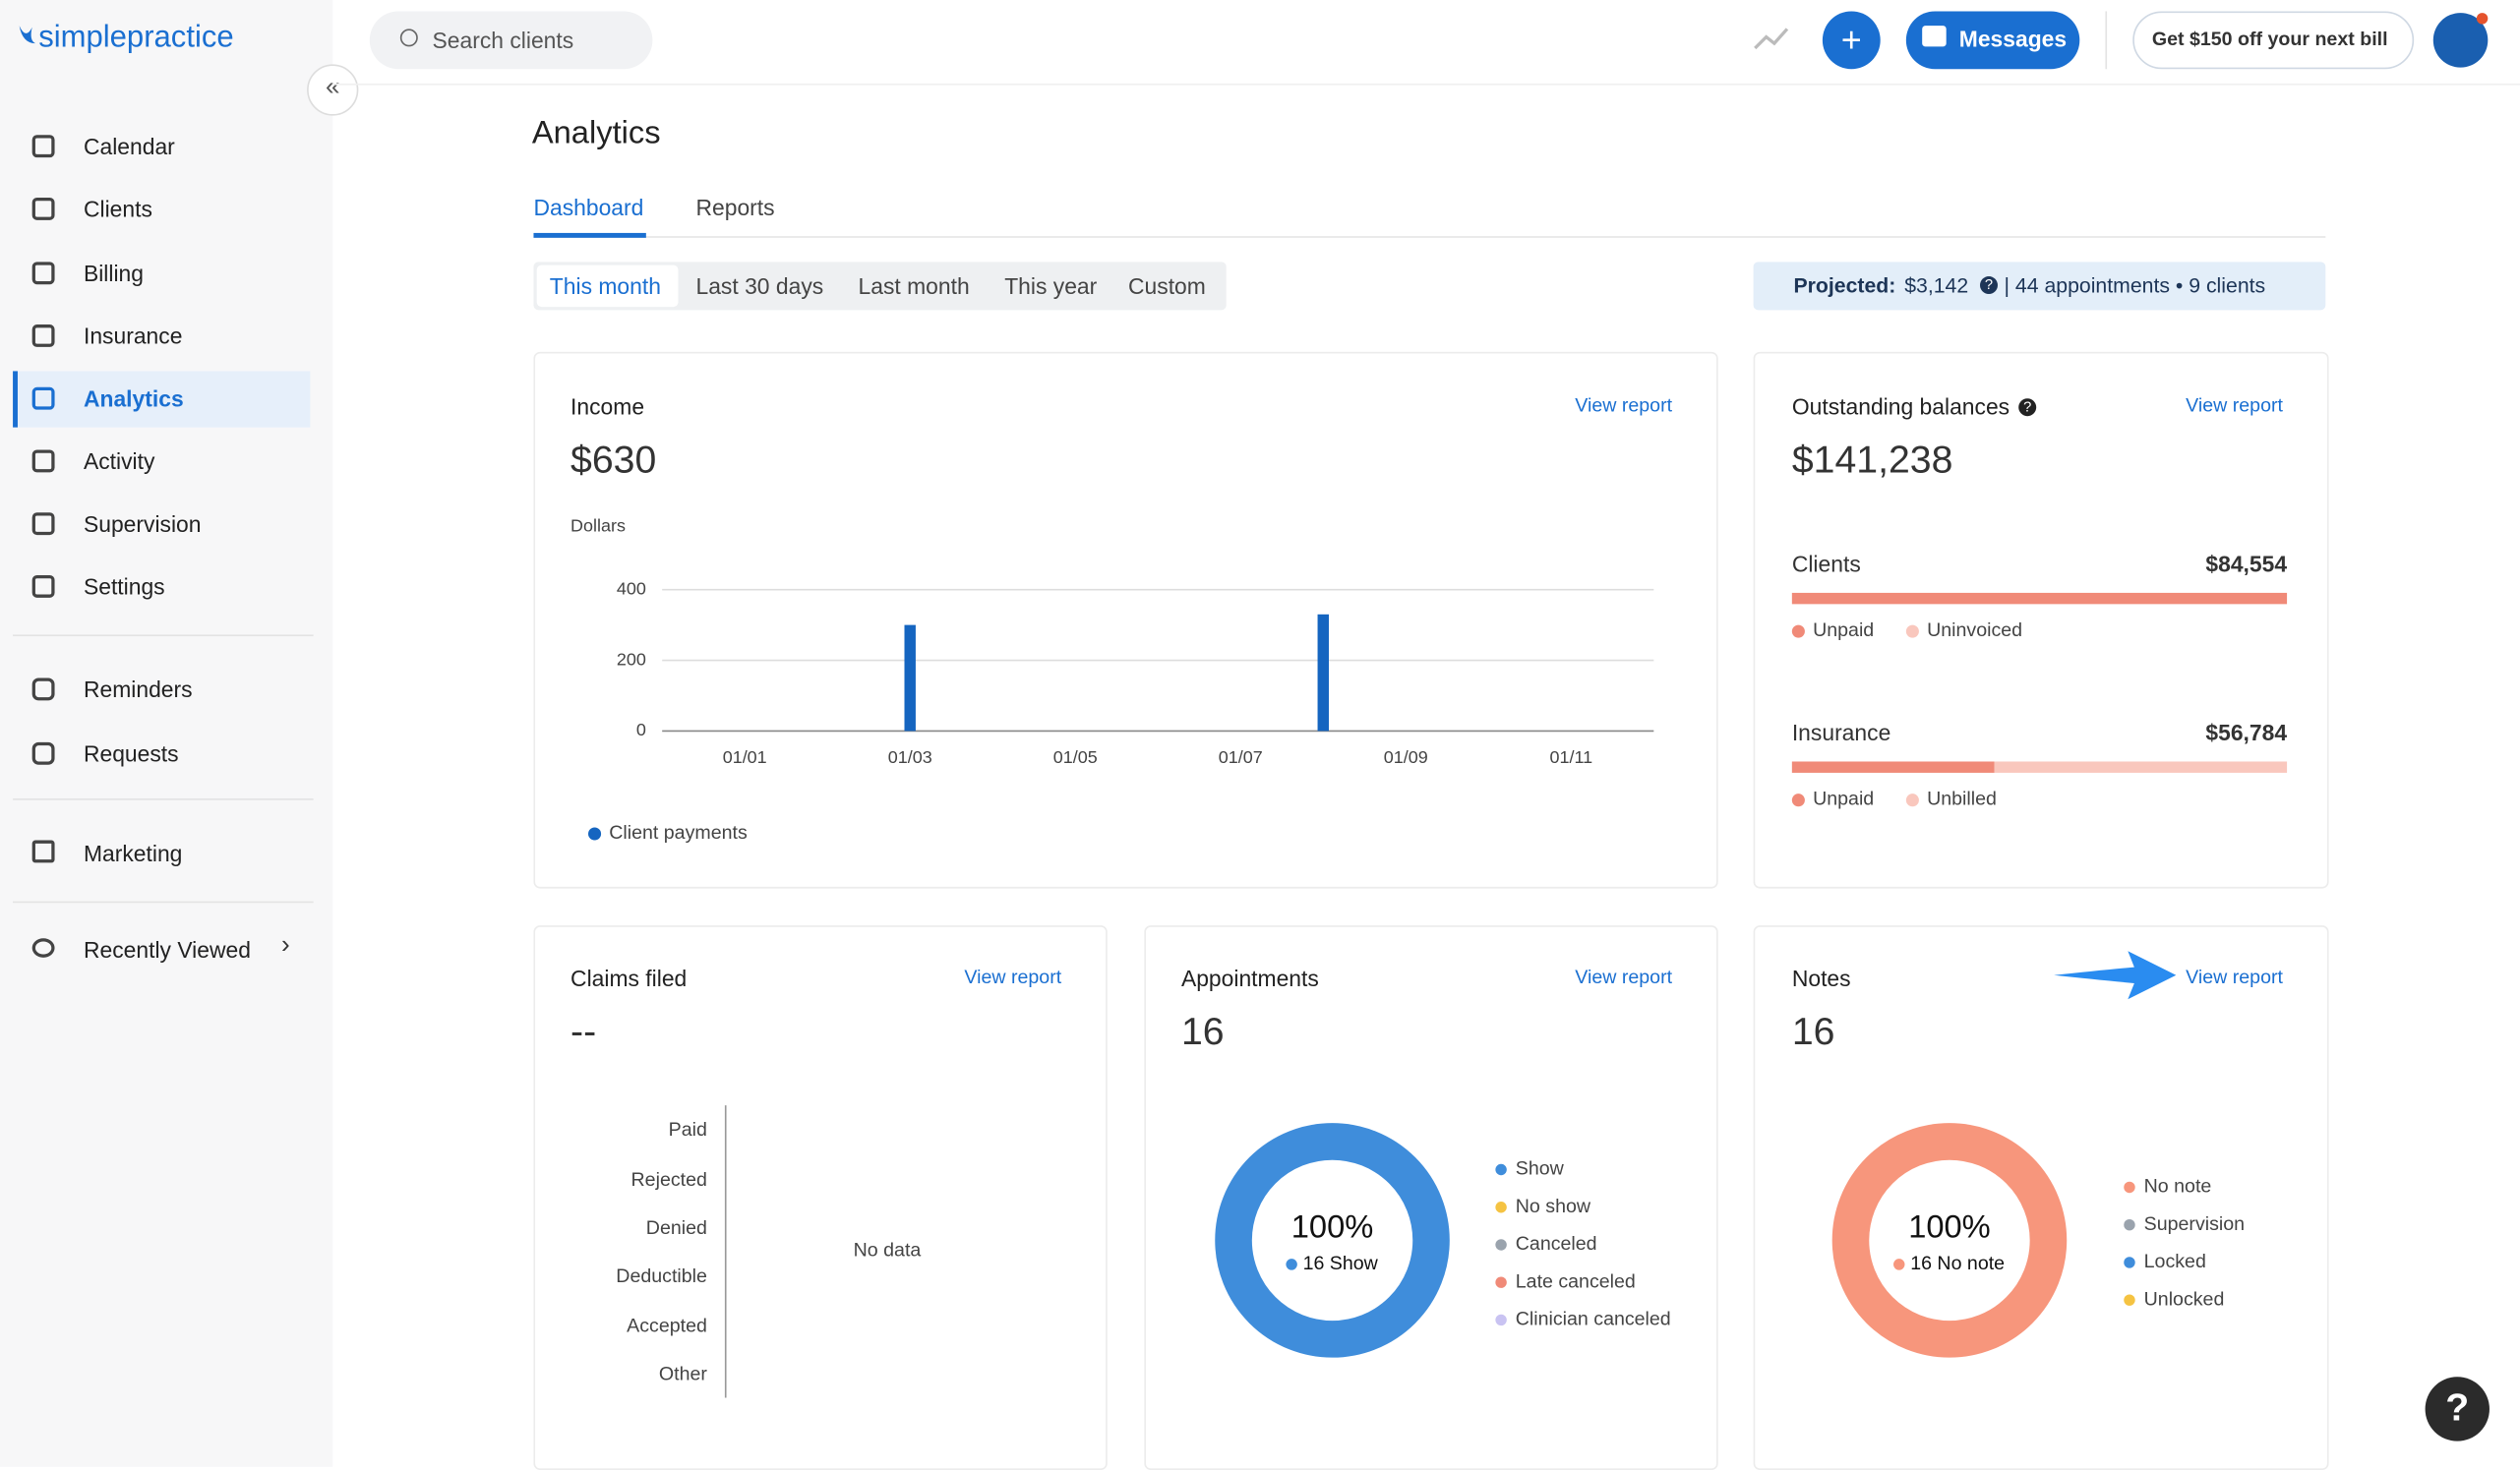 The image size is (2520, 1470). Describe the element at coordinates (2175, 1261) in the screenshot. I see `legend-label: Locked` at that location.